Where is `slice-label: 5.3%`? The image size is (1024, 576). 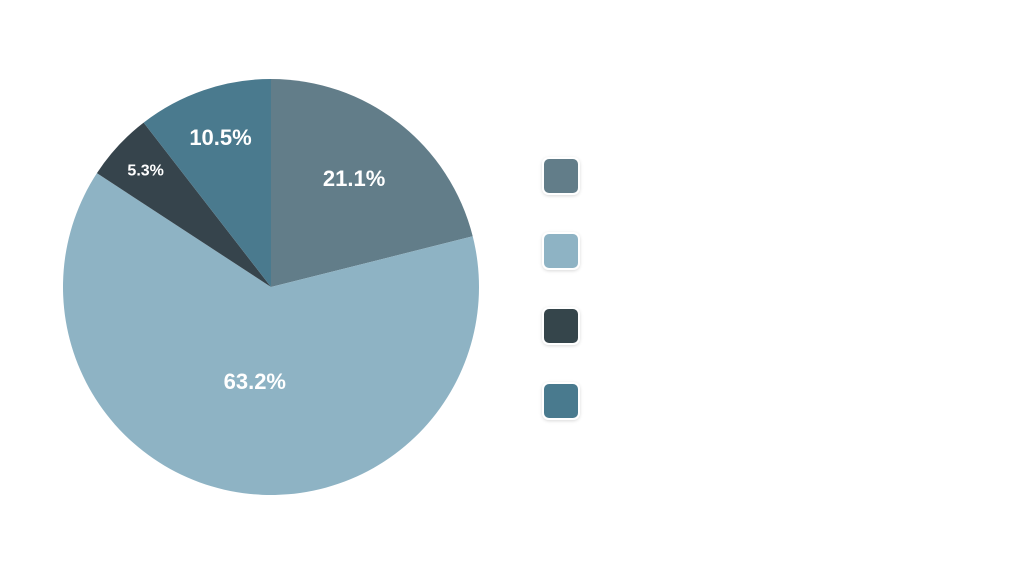
slice-label: 5.3% is located at coordinates (145, 171).